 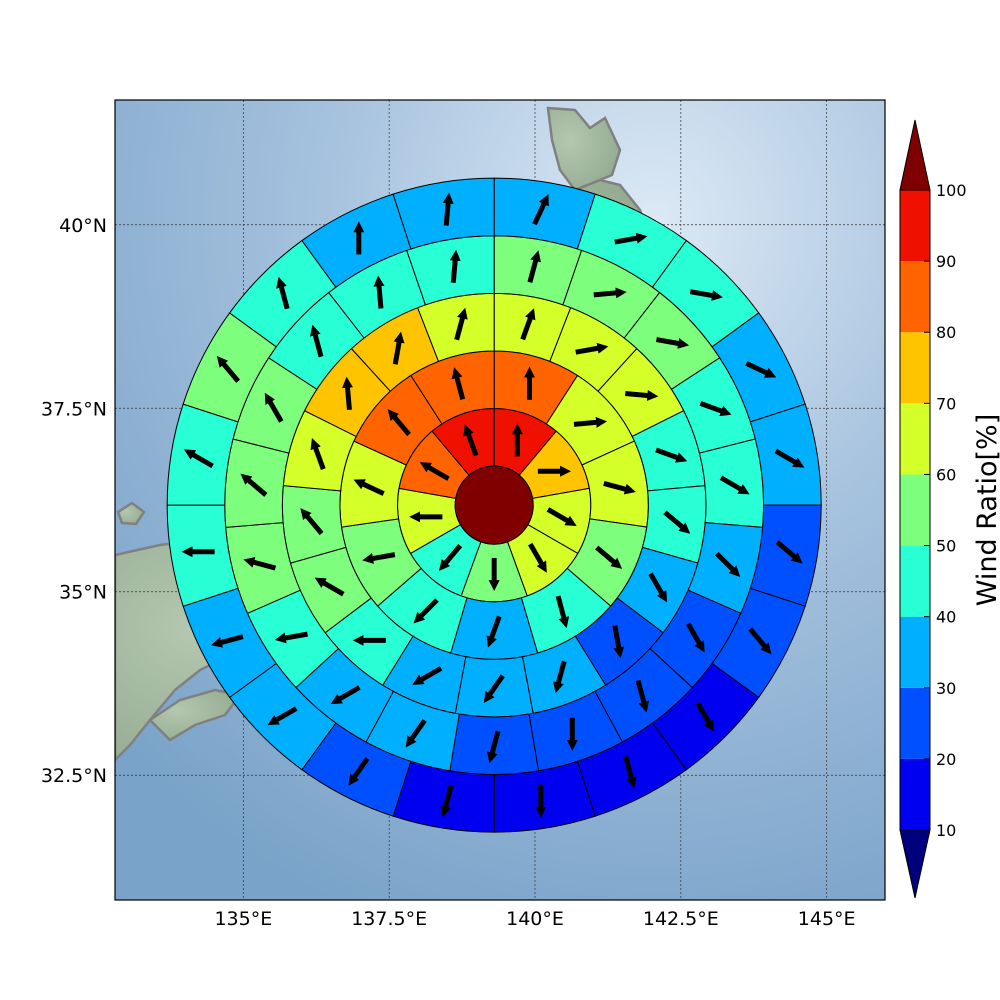 I want to click on colorbar-over-triangle, so click(x=915, y=155).